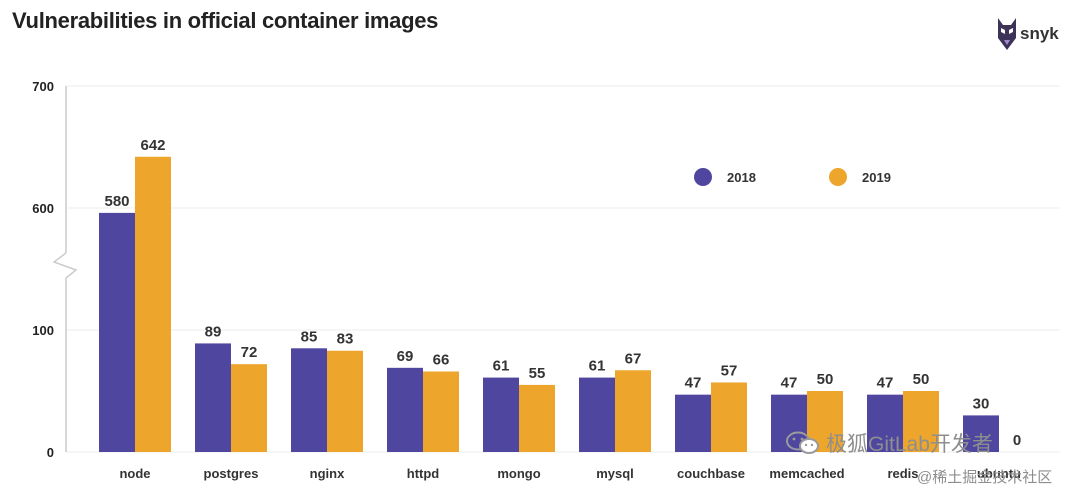  What do you see at coordinates (802, 442) in the screenshot?
I see `wechat-icon` at bounding box center [802, 442].